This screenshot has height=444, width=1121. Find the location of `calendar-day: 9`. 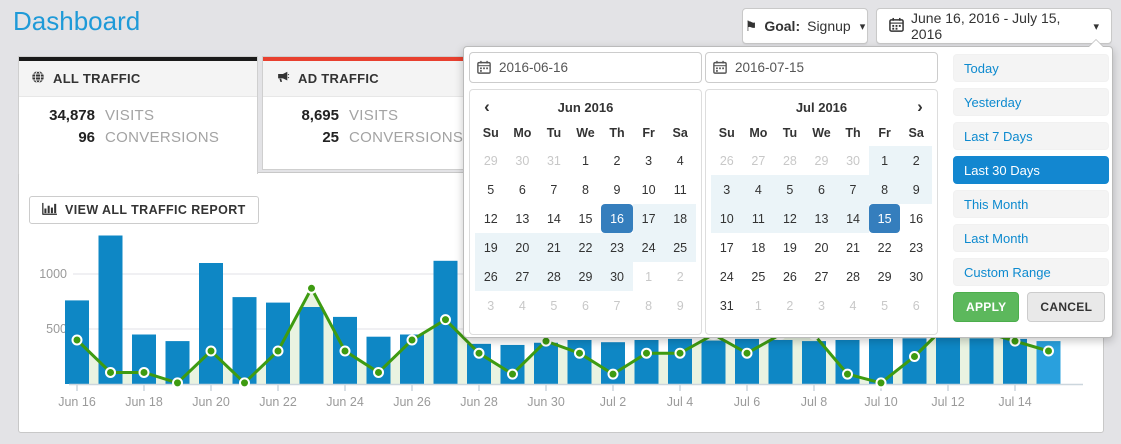

calendar-day: 9 is located at coordinates (680, 305).